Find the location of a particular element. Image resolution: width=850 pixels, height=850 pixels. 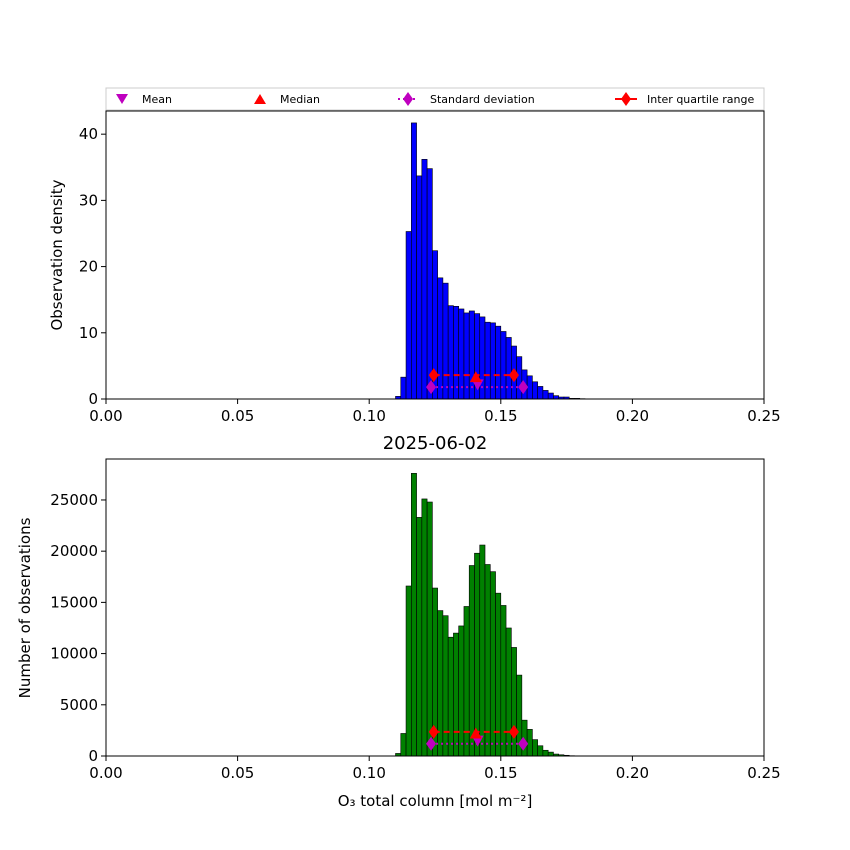

y-tick-label: 10000 is located at coordinates (74, 654).